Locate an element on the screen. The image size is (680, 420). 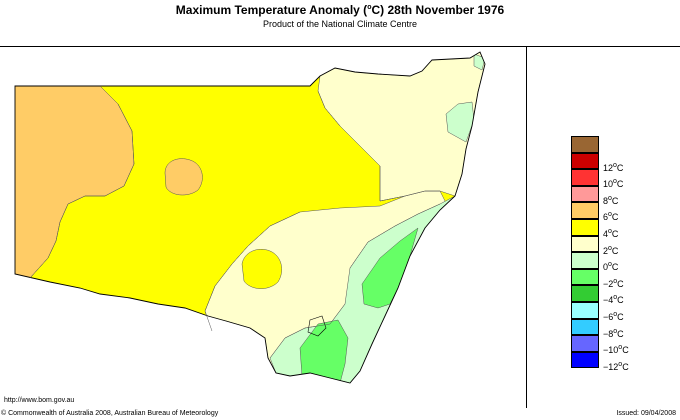
legend-item: −2oC is located at coordinates (621, 278).